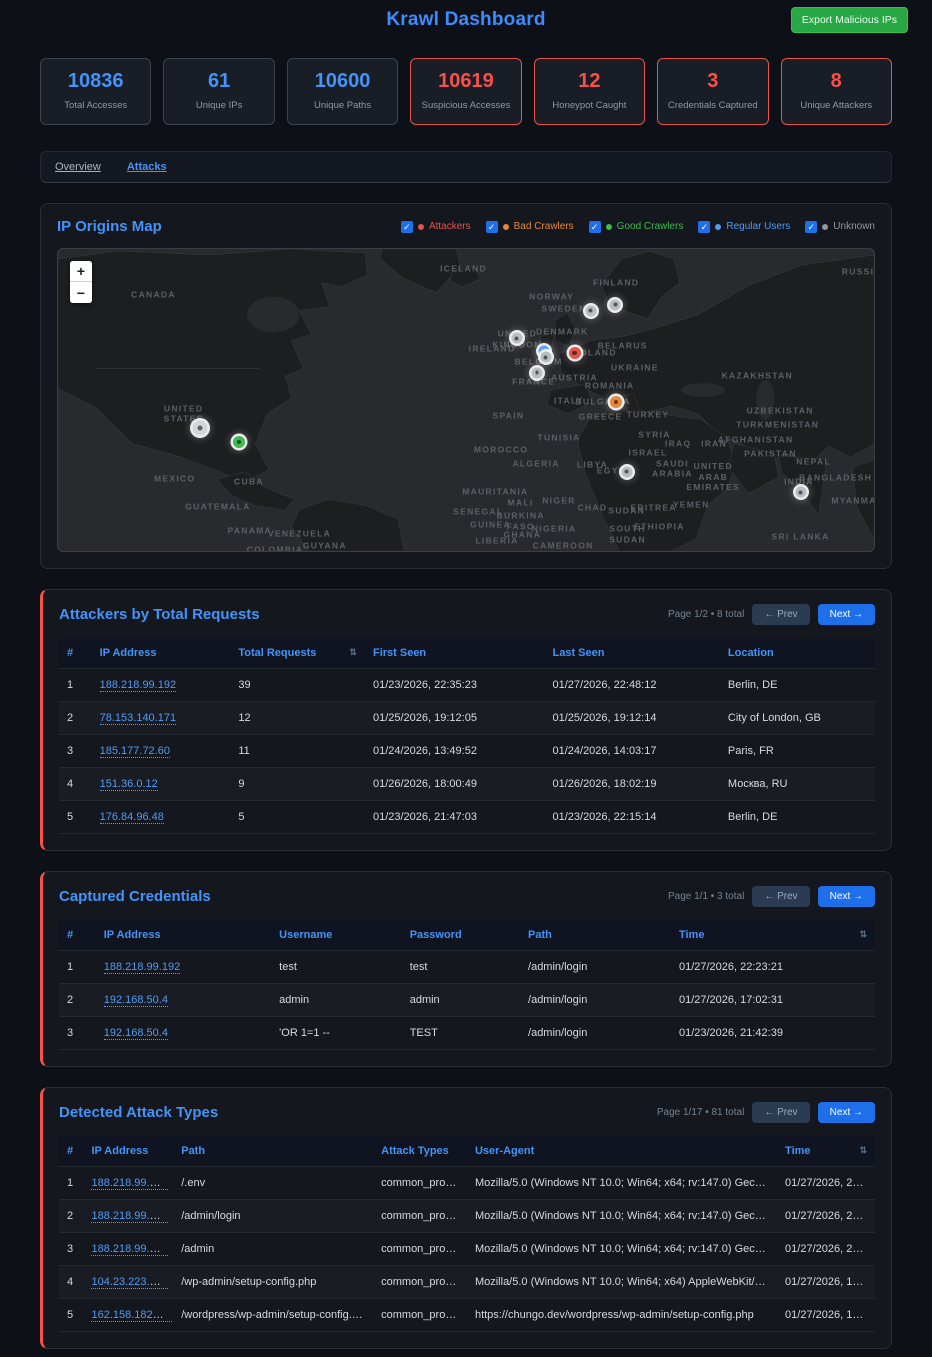 This screenshot has width=932, height=1357. Describe the element at coordinates (574, 353) in the screenshot. I see `attacker-marker` at that location.